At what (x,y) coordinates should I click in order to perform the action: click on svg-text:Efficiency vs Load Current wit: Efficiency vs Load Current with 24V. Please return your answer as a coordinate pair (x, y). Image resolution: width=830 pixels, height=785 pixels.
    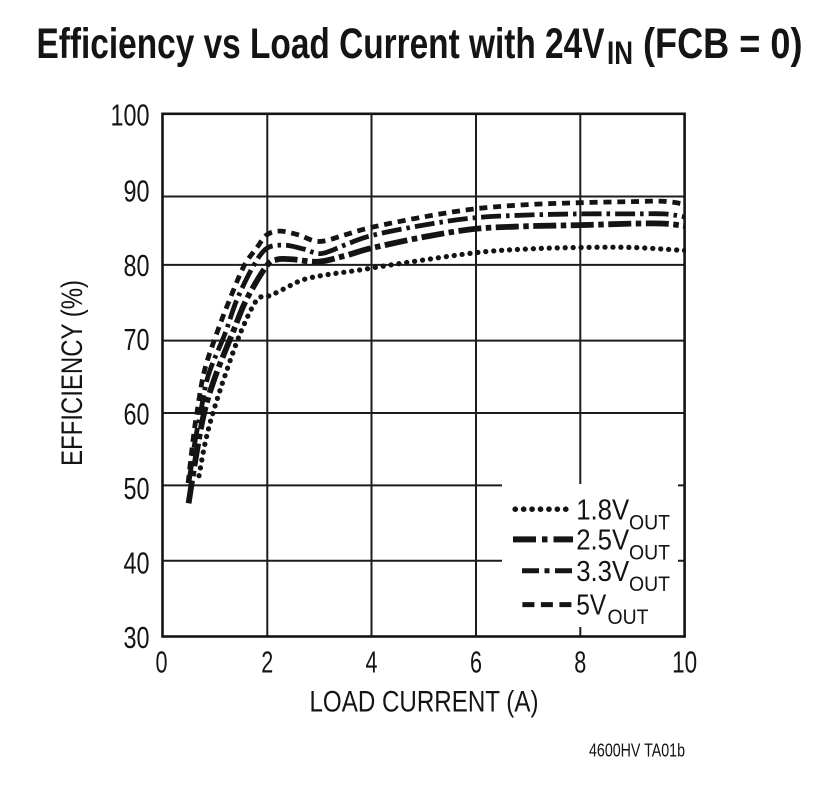
    Looking at the image, I should click on (321, 44).